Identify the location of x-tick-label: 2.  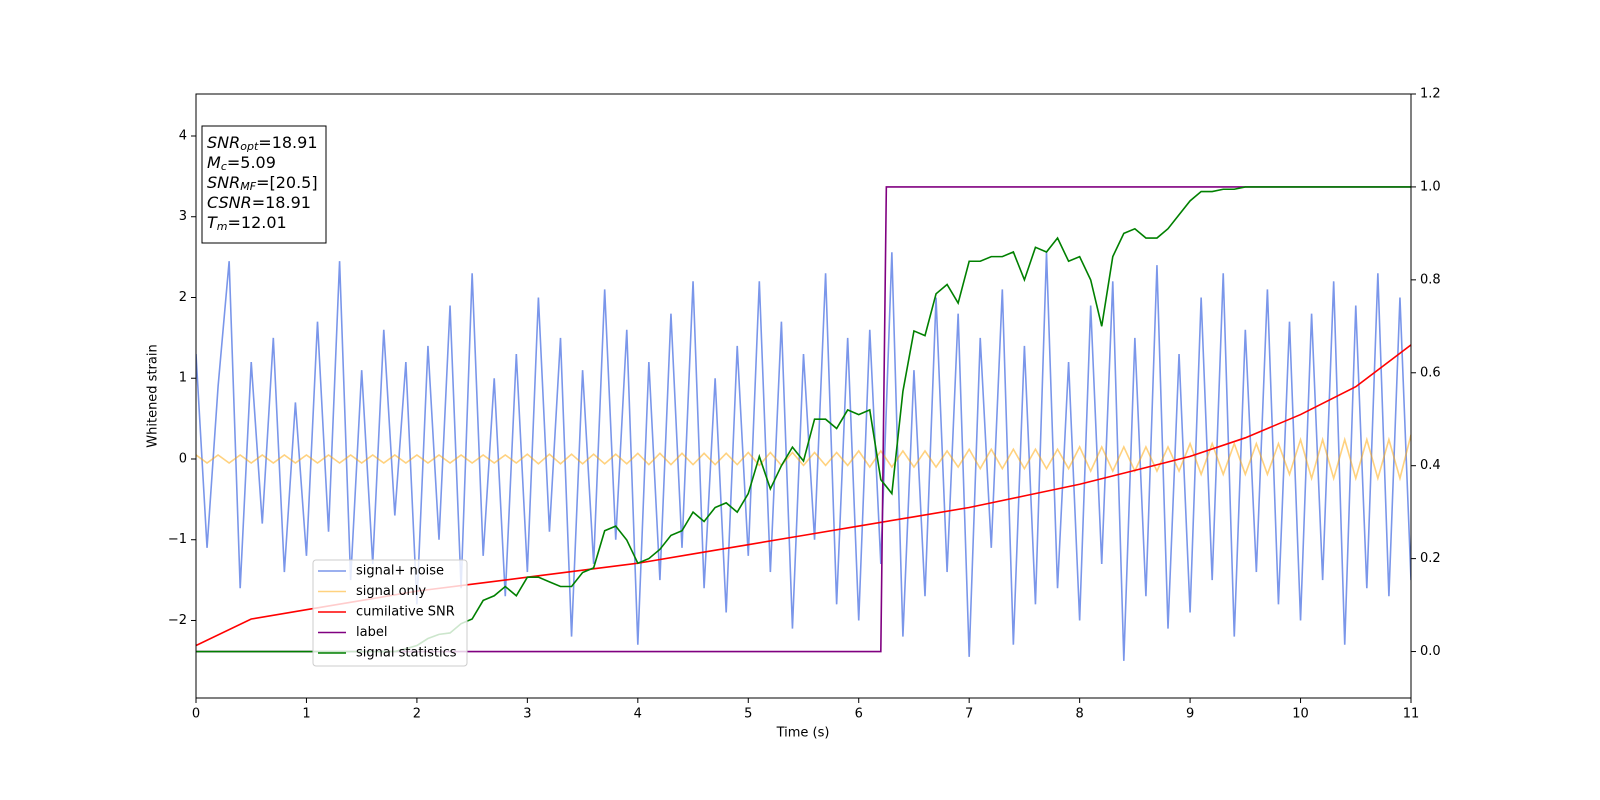
(417, 714).